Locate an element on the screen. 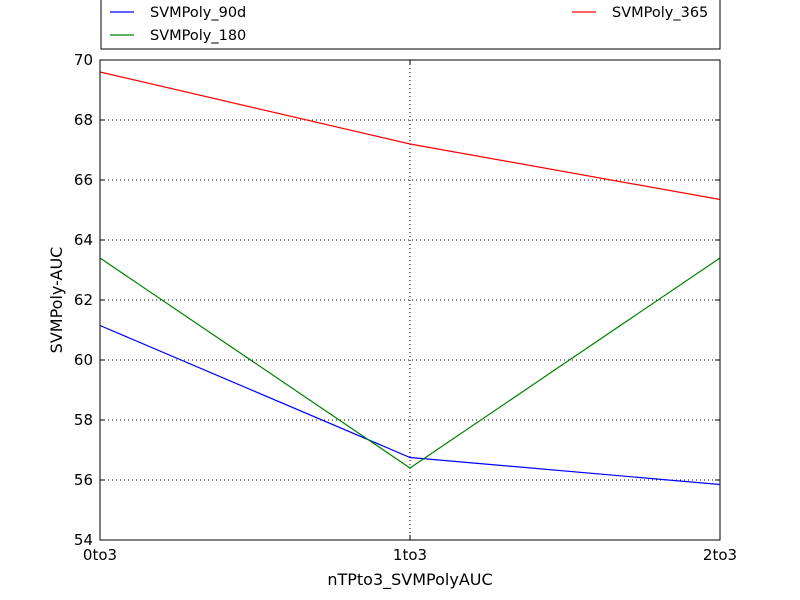  y-tick-label: 56 is located at coordinates (83, 480).